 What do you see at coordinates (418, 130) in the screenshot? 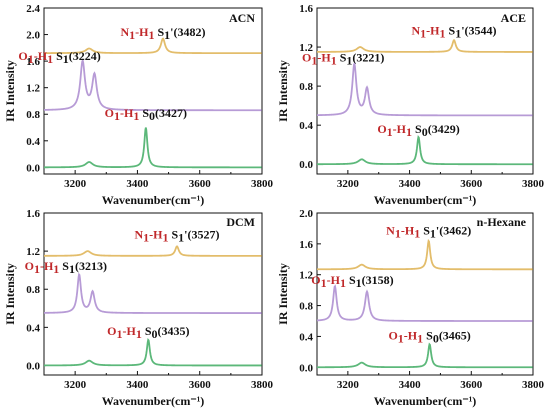
I see `peak-annotation: O1-H1 S0(3429)` at bounding box center [418, 130].